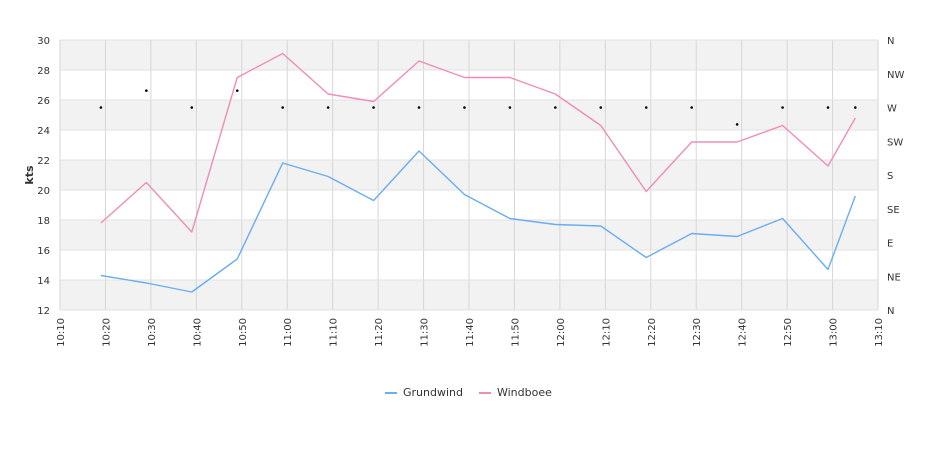 The image size is (940, 450). Describe the element at coordinates (334, 332) in the screenshot. I see `x-tick-label: 11:10` at that location.